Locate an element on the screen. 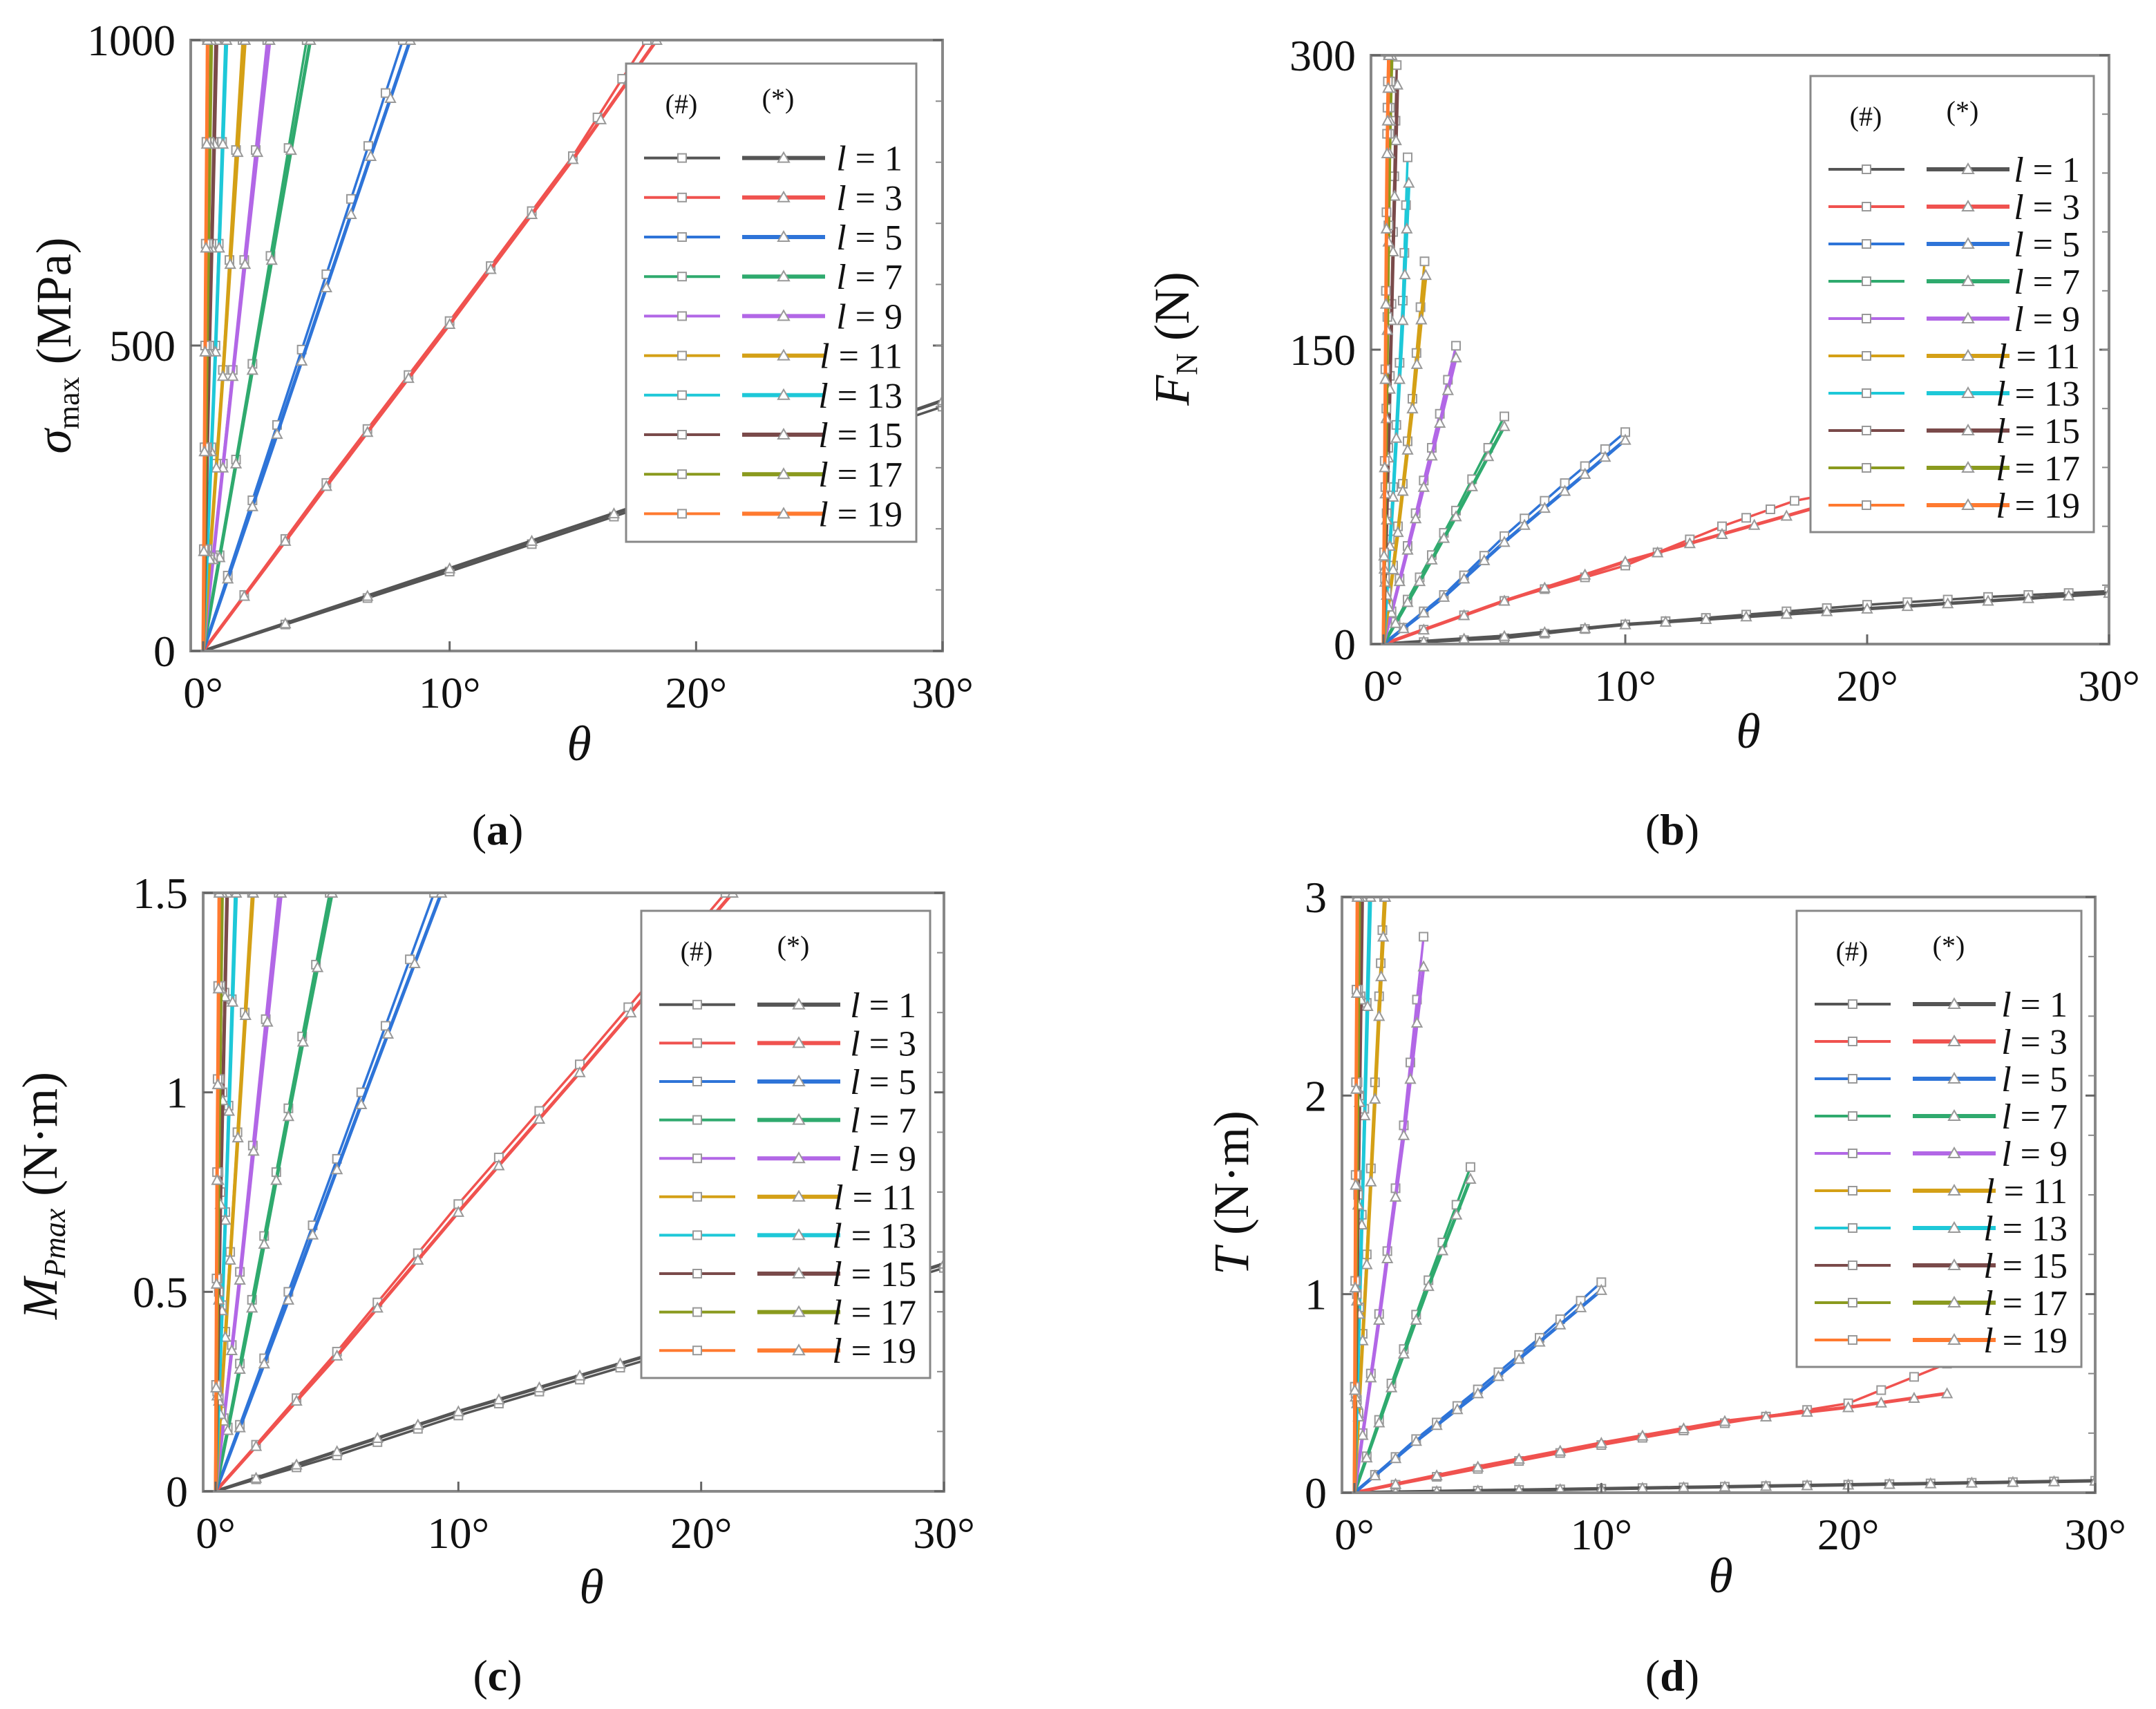 This screenshot has width=2156, height=1709. y-tick-label: 0 is located at coordinates (177, 1491).